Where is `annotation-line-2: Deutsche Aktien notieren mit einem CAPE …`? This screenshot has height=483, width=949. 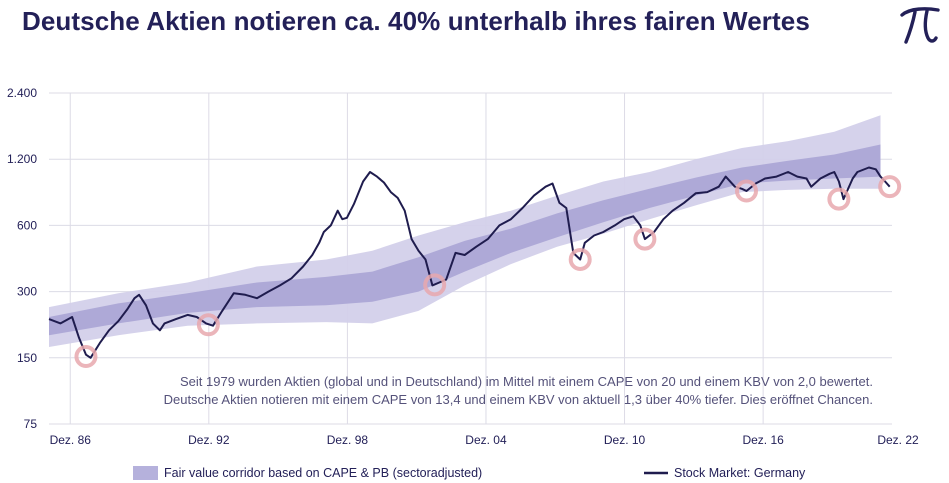 annotation-line-2: Deutsche Aktien notieren mit einem CAPE … is located at coordinates (518, 399).